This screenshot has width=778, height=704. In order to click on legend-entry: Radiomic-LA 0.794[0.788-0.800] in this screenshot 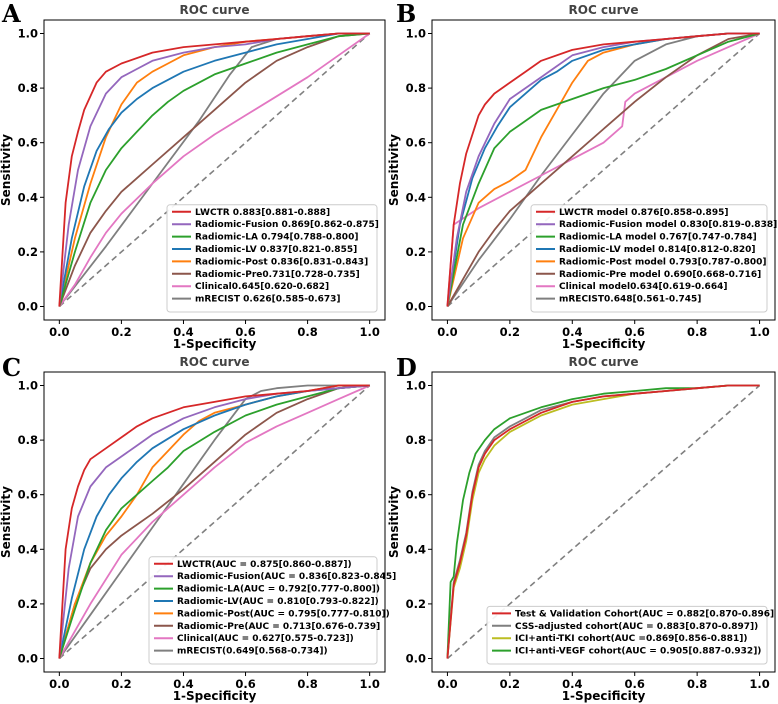, I will do `click(276, 238)`.